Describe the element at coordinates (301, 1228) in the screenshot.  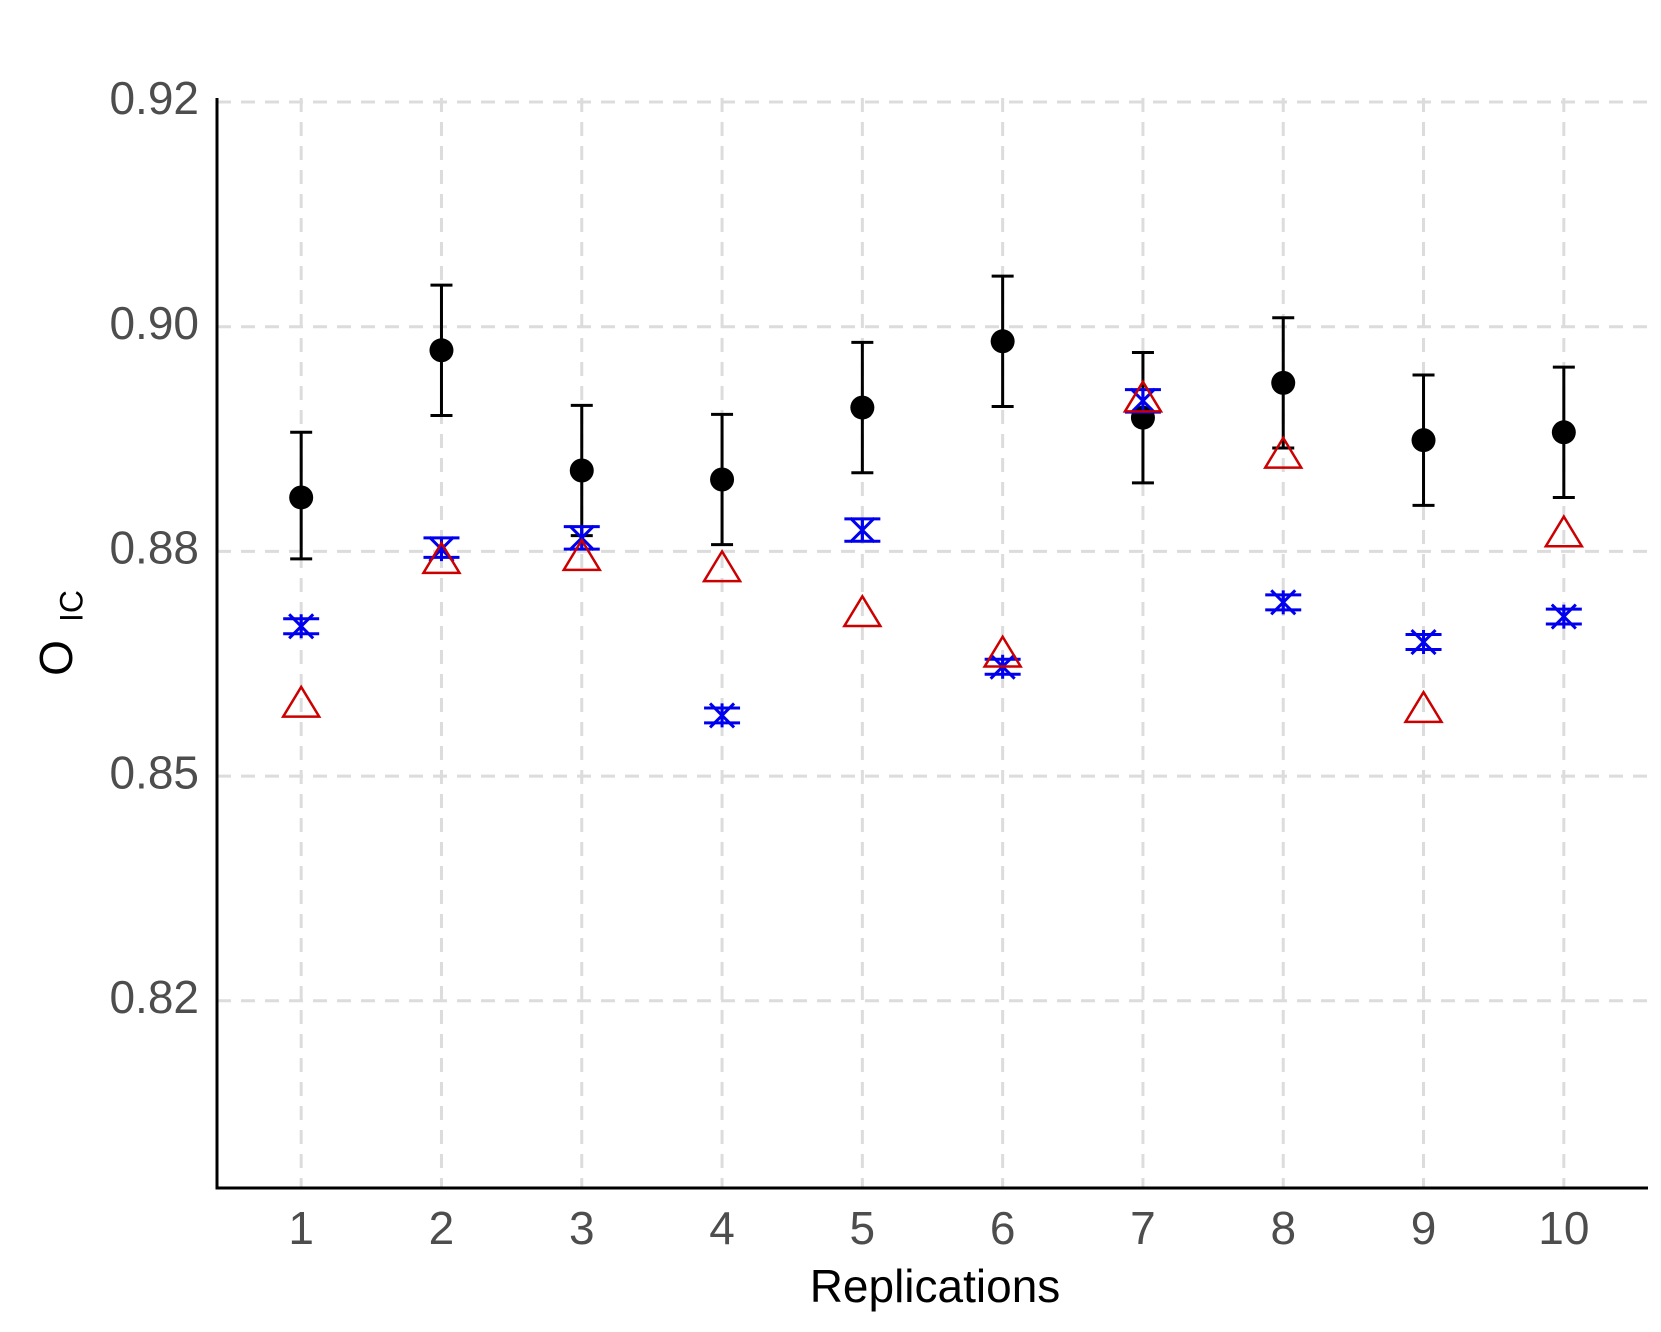
I see `x-tick-label: 1` at that location.